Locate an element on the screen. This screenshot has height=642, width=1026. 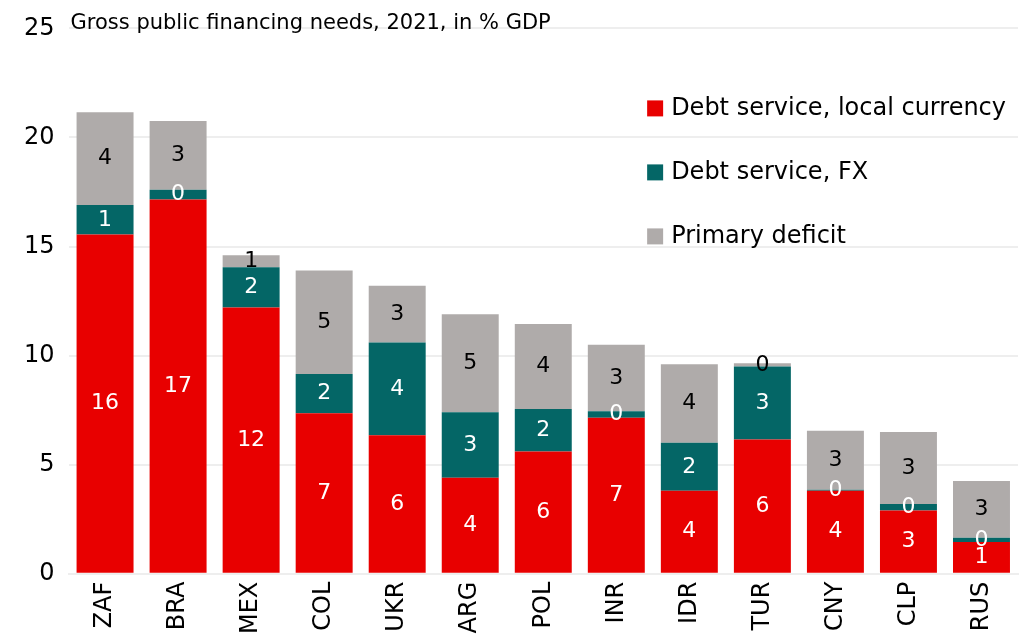
x-tick-label: TUR is located at coordinates (760, 606).